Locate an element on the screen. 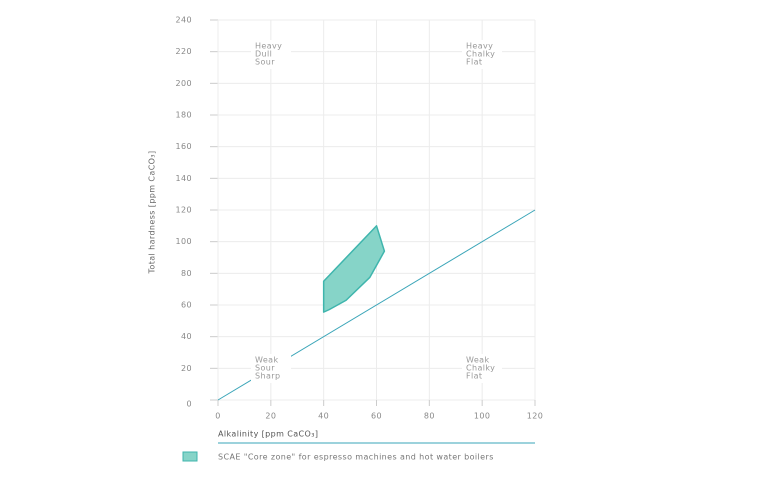  y-tick-label: 120 is located at coordinates (184, 210).